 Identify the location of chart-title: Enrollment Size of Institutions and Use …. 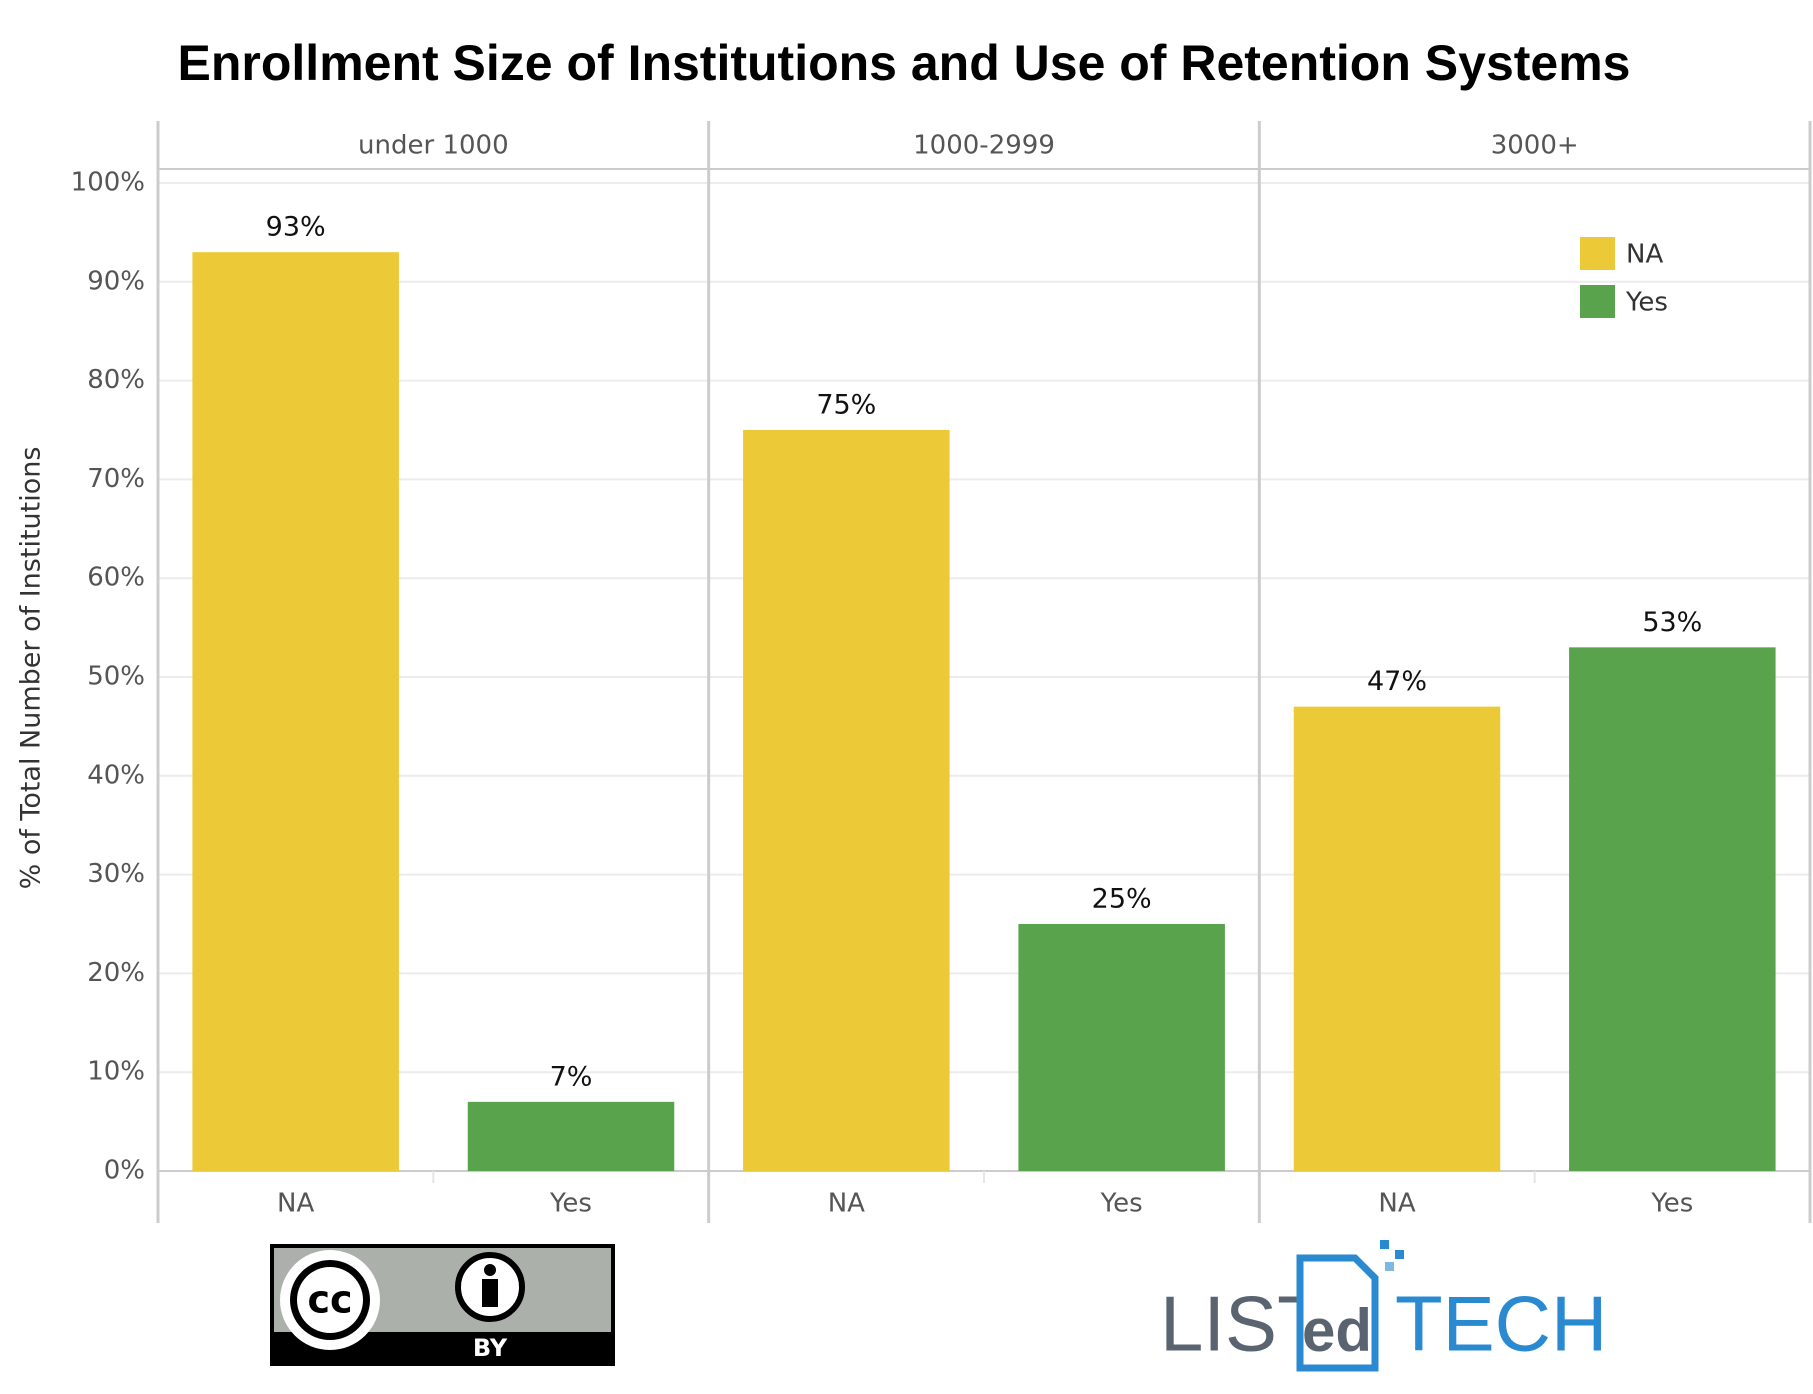
(904, 63).